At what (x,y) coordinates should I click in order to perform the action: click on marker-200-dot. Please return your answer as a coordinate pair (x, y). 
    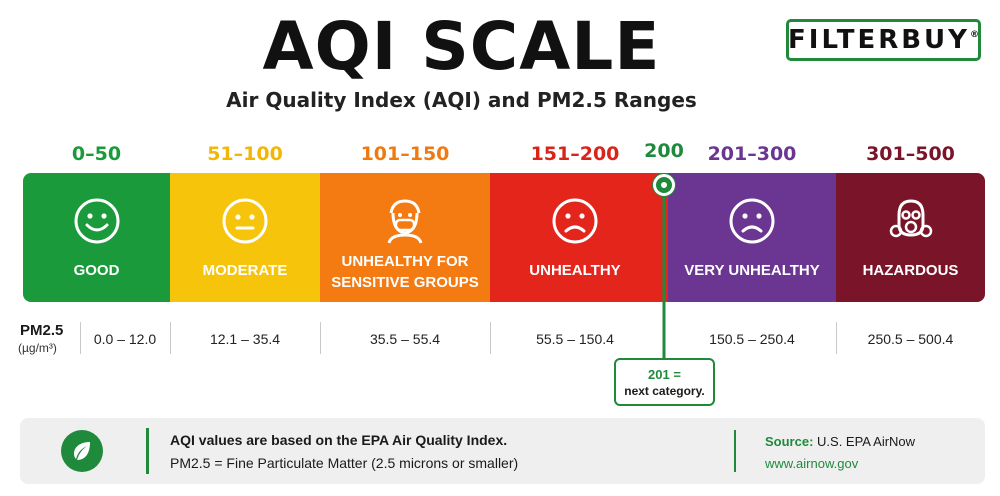
    Looking at the image, I should click on (664, 185).